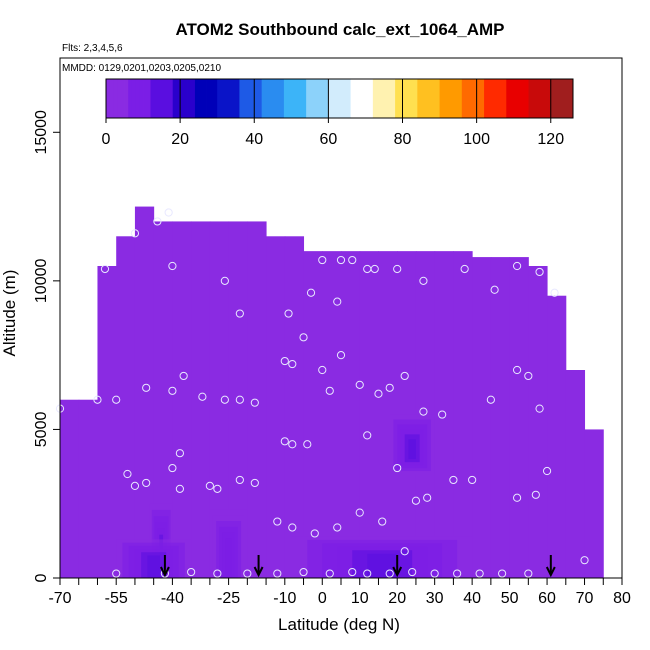 The image size is (650, 650). What do you see at coordinates (547, 598) in the screenshot?
I see `x-tick-label: 60` at bounding box center [547, 598].